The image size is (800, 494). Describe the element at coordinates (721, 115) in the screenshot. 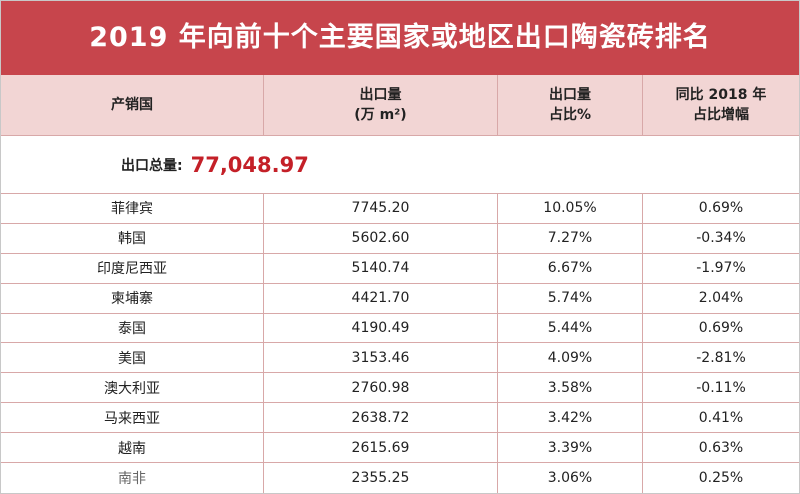

I see `header-change-line2: 占比增幅` at that location.